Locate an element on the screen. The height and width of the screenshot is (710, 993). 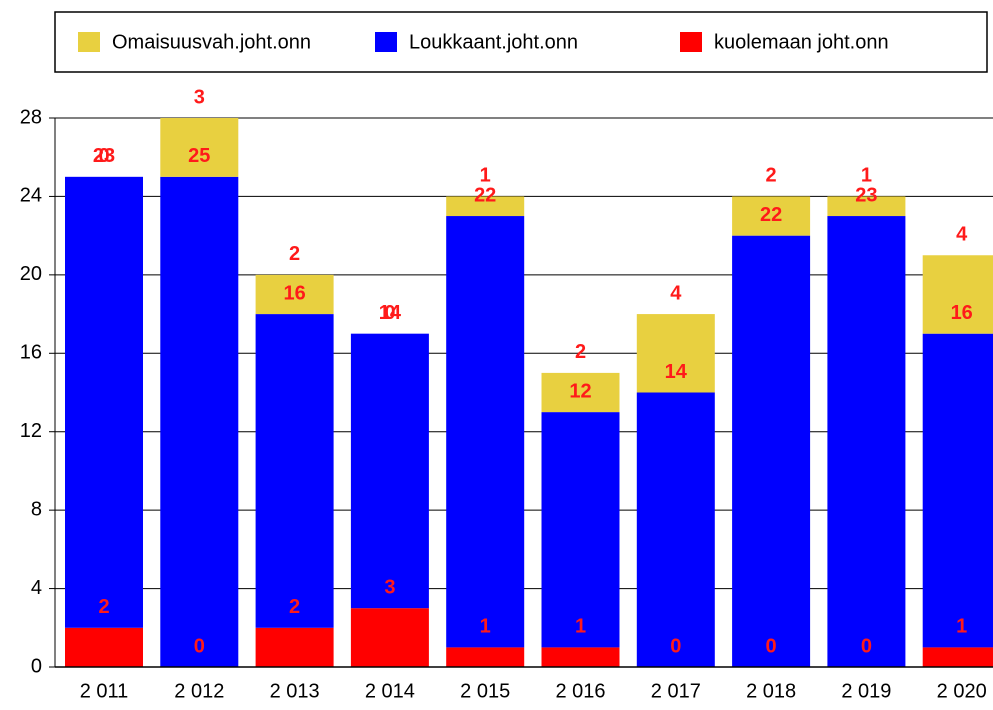
x-tick-label: 2 011 is located at coordinates (104, 691).